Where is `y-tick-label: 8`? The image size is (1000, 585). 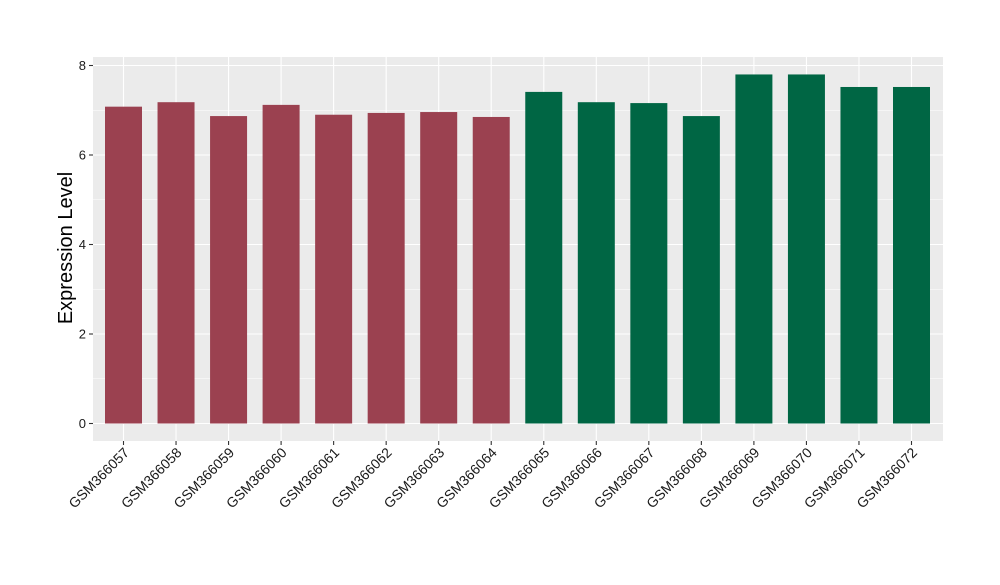 y-tick-label: 8 is located at coordinates (82, 65).